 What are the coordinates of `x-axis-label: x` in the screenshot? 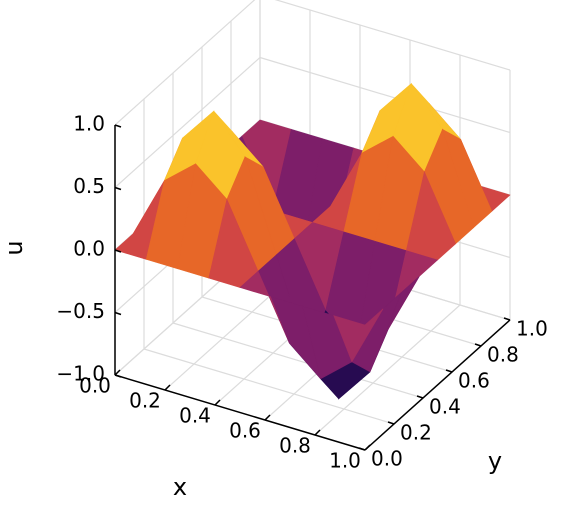 It's located at (180, 487).